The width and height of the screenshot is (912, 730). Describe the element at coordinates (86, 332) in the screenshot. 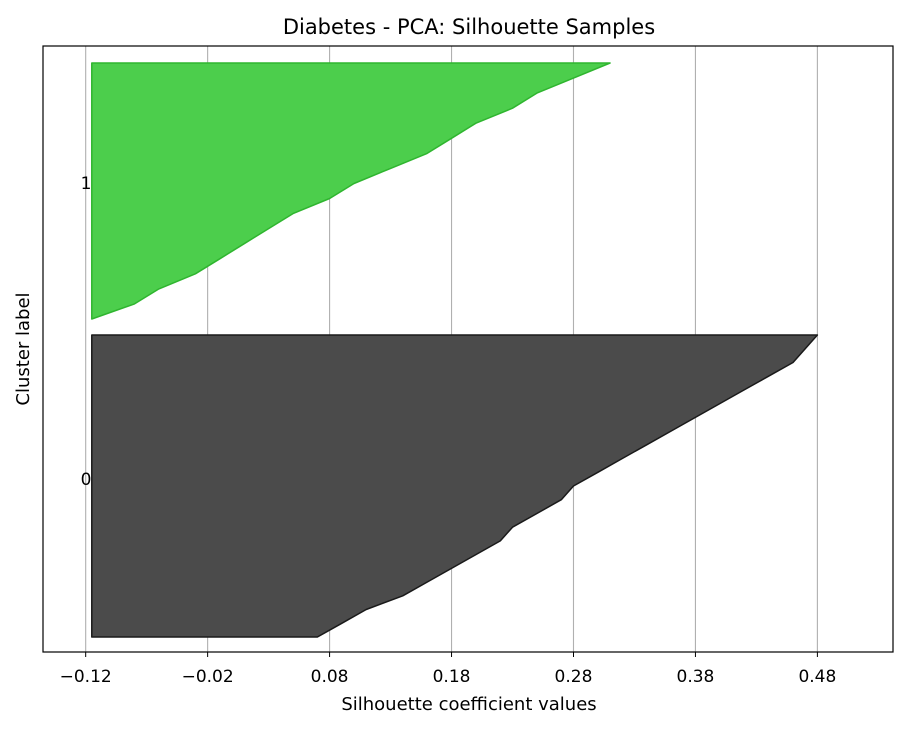

I see `y-ticks: 01` at that location.